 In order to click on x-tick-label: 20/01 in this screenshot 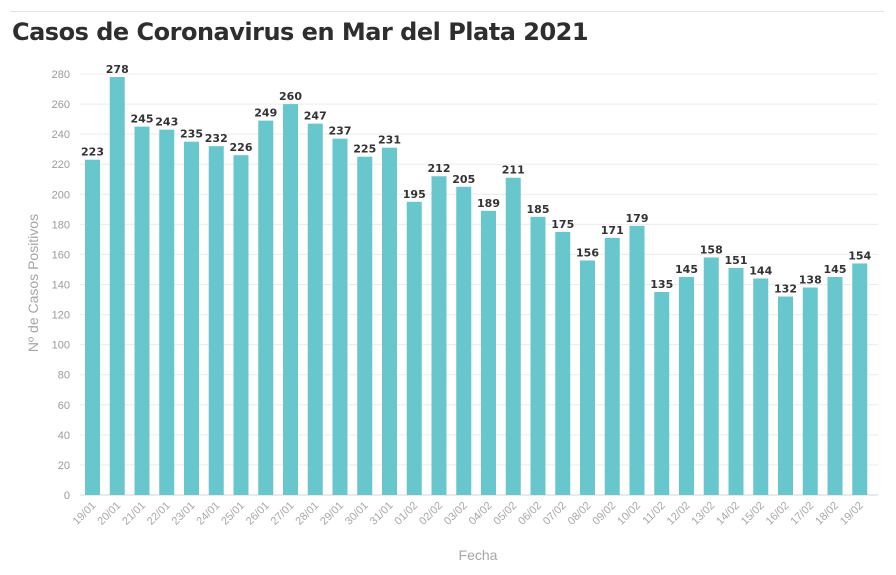, I will do `click(109, 514)`.